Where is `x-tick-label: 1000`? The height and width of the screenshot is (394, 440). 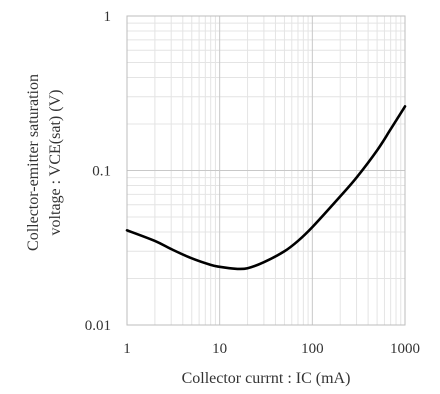 x-tick-label: 1000 is located at coordinates (405, 349).